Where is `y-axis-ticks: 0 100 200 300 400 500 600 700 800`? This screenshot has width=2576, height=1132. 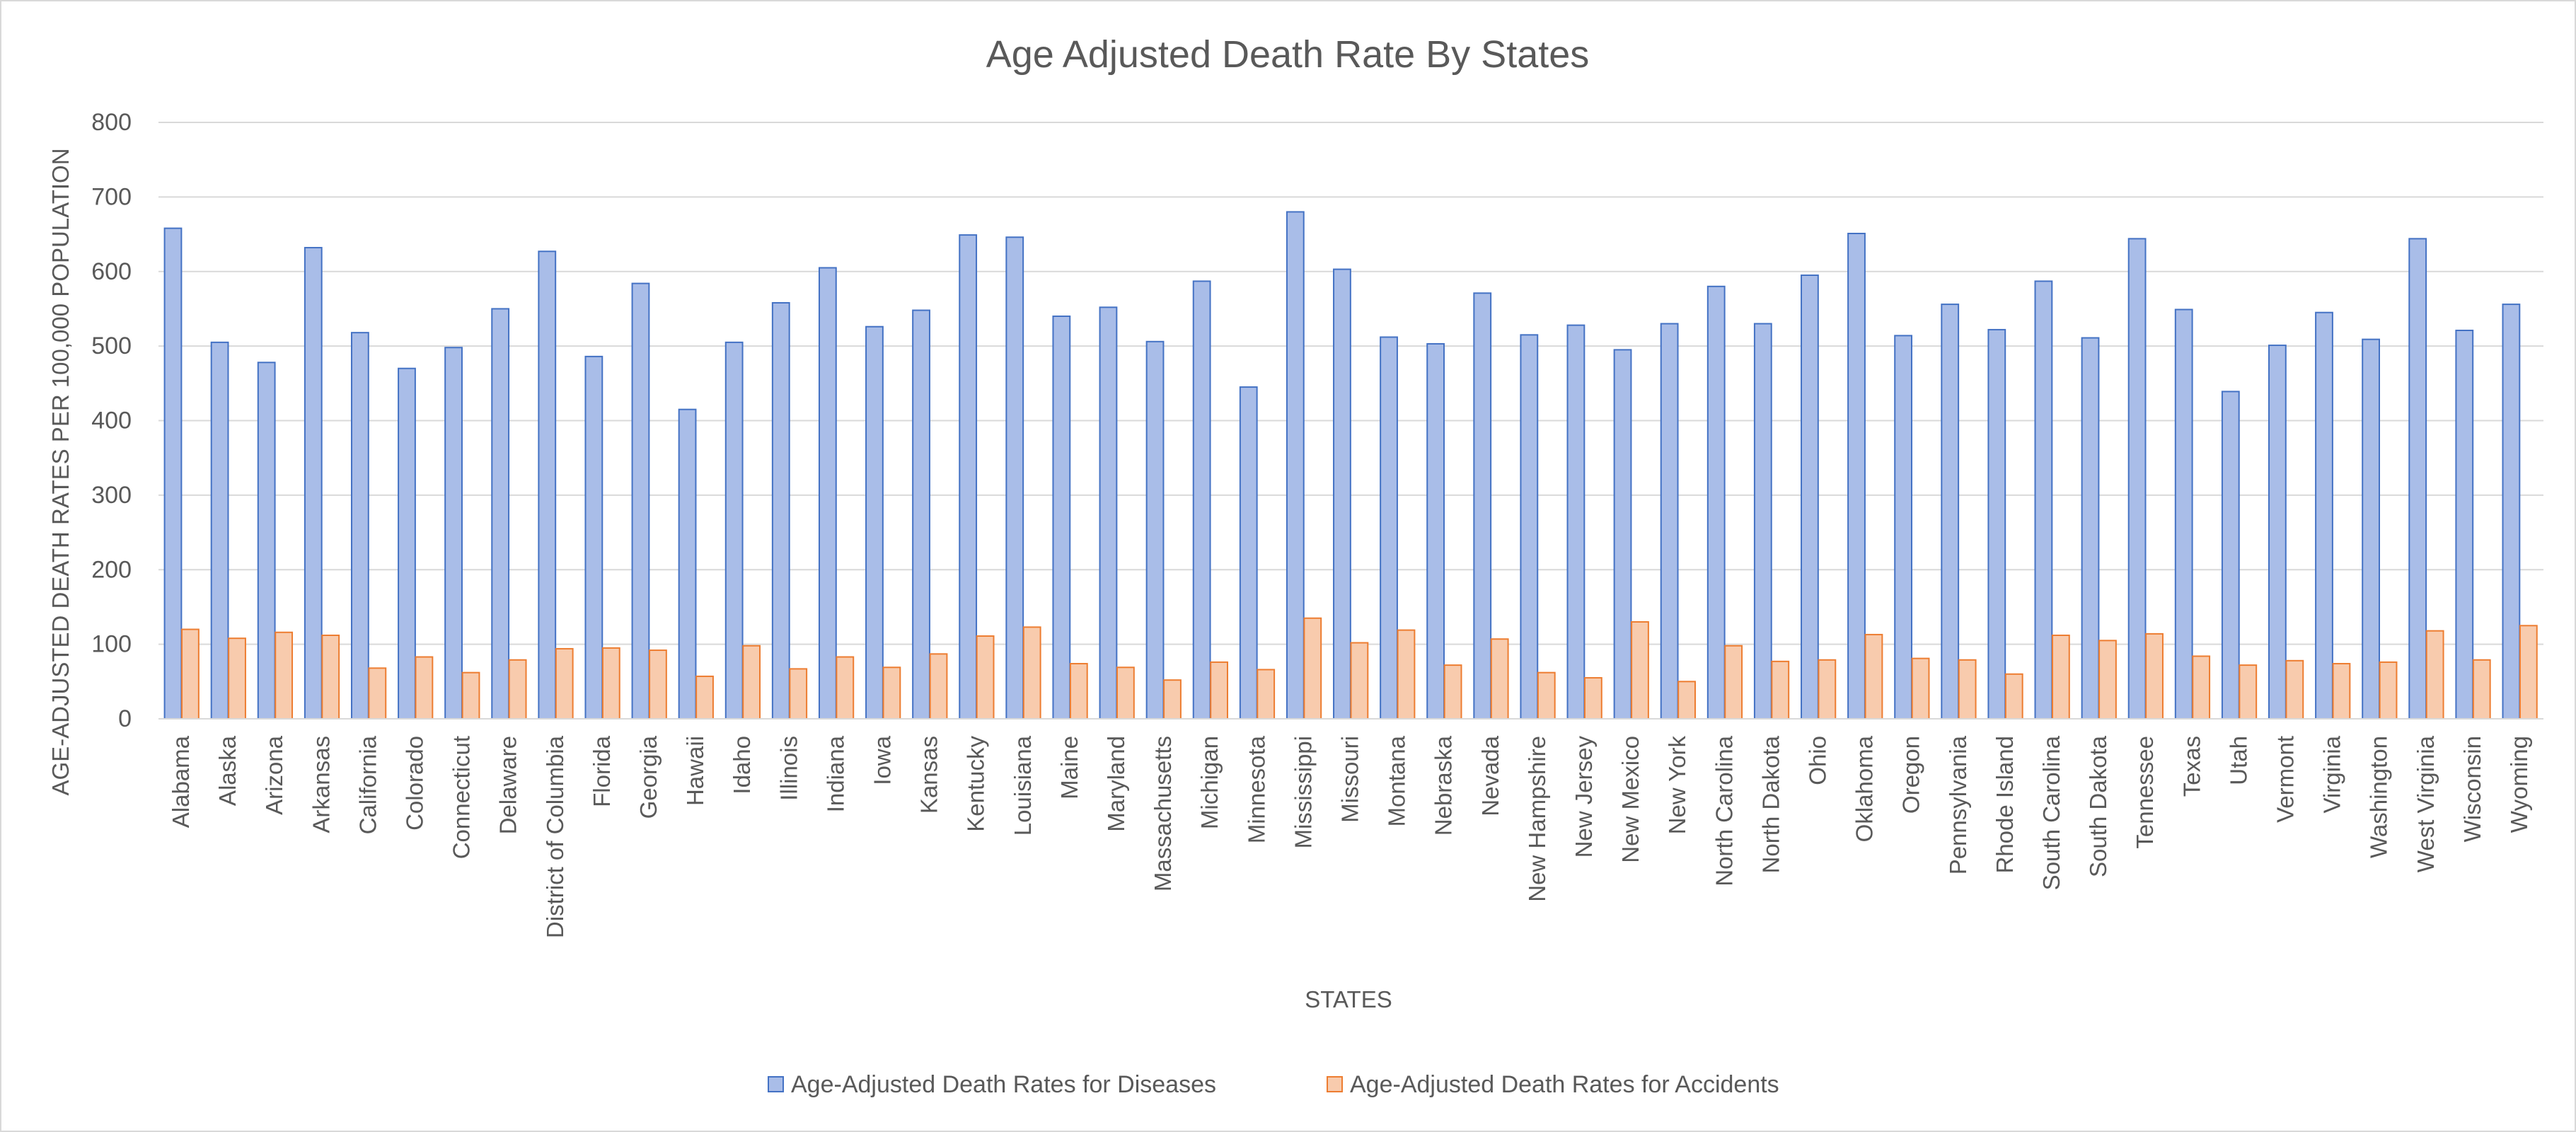
y-axis-ticks: 0 100 200 300 400 500 600 700 800 is located at coordinates (111, 421).